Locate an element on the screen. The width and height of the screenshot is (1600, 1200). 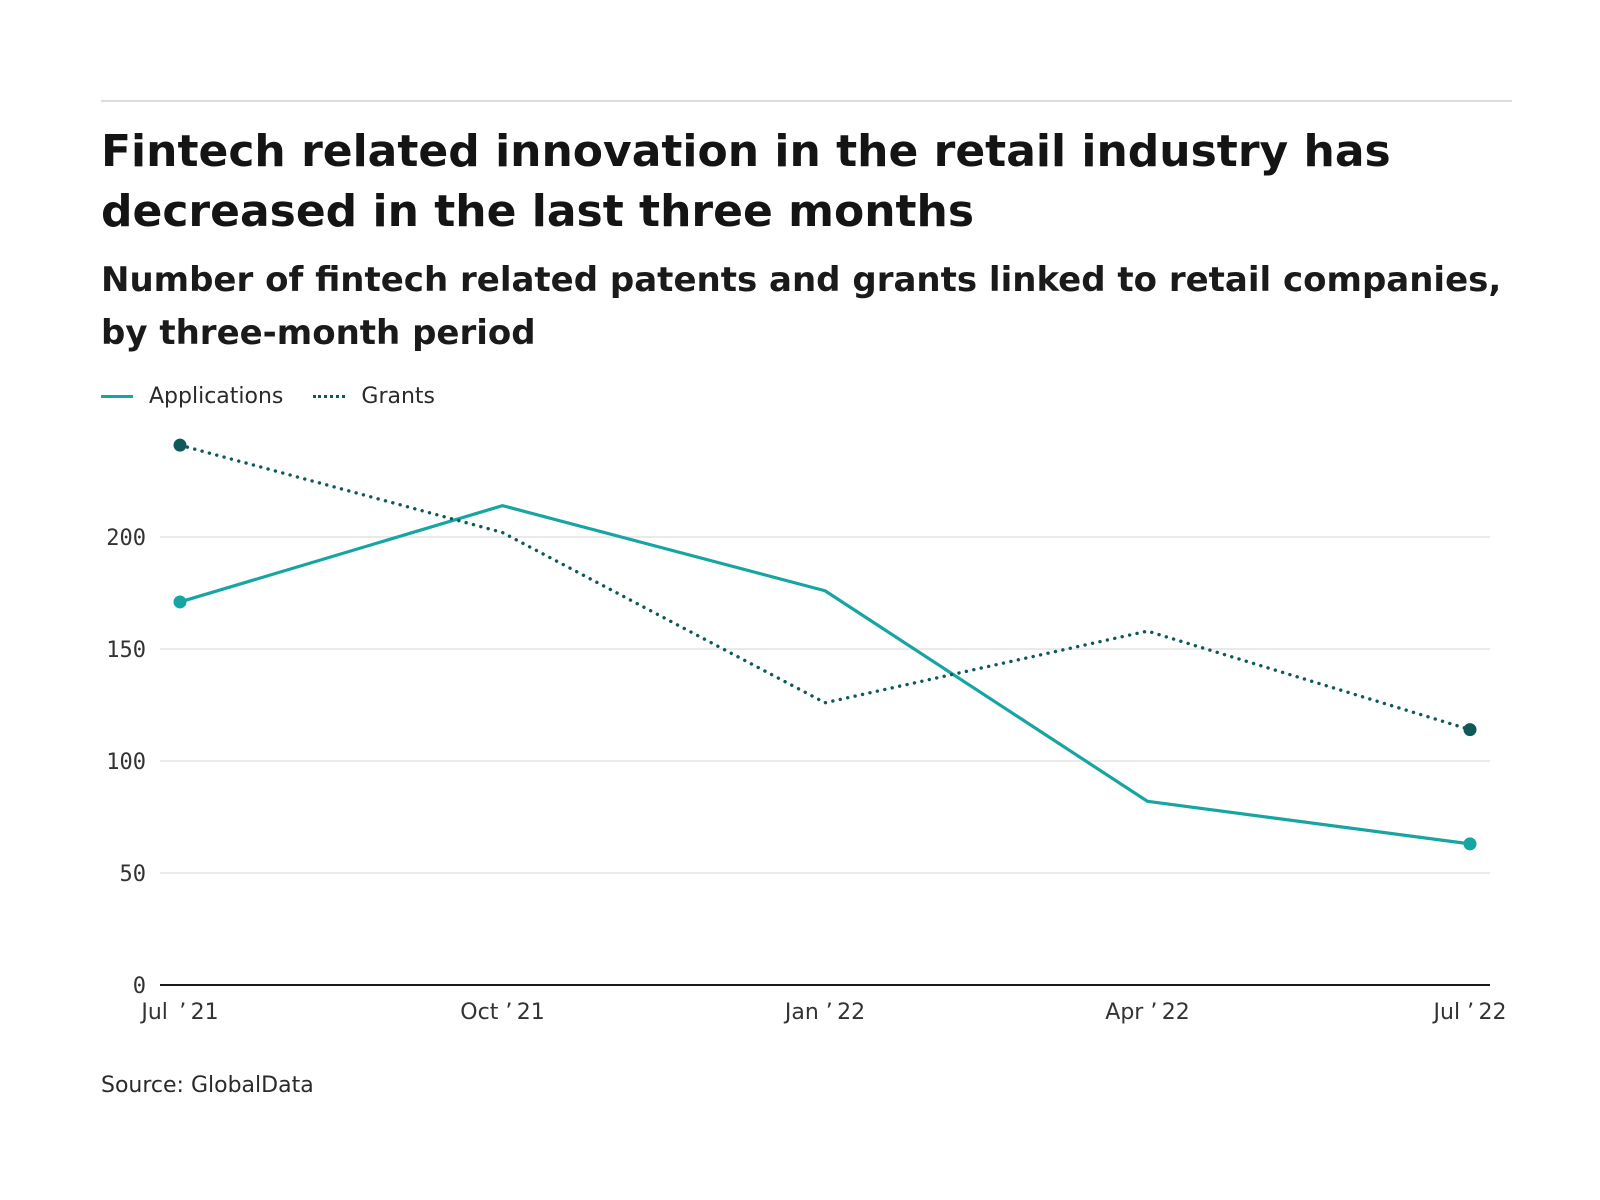
x-tick-label-3: Apr ’ 22 is located at coordinates (1147, 1012).